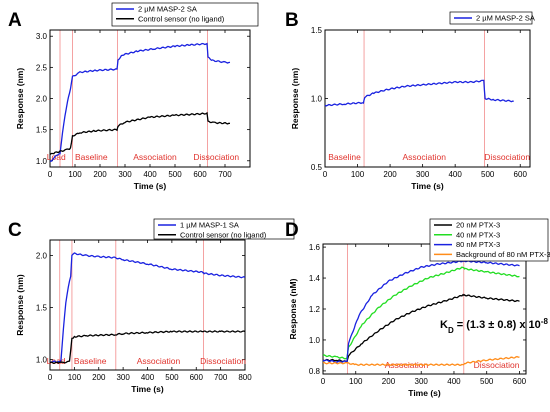 Image resolution: width=550 pixels, height=412 pixels. Describe the element at coordinates (315, 278) in the screenshot. I see `y-tick-label: 1.4` at that location.